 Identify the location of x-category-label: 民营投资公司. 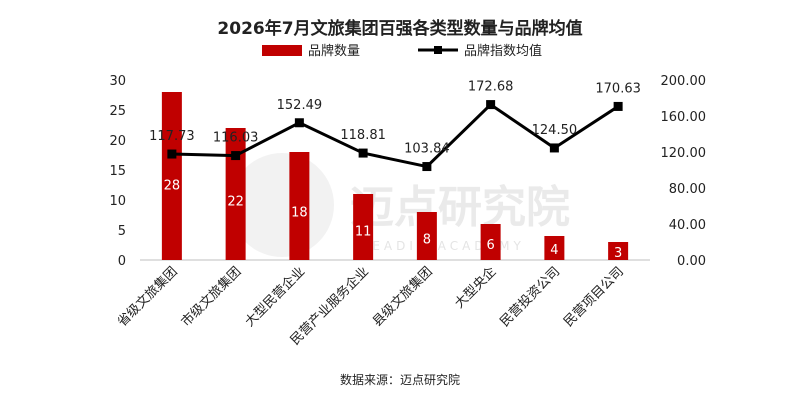
(530, 297).